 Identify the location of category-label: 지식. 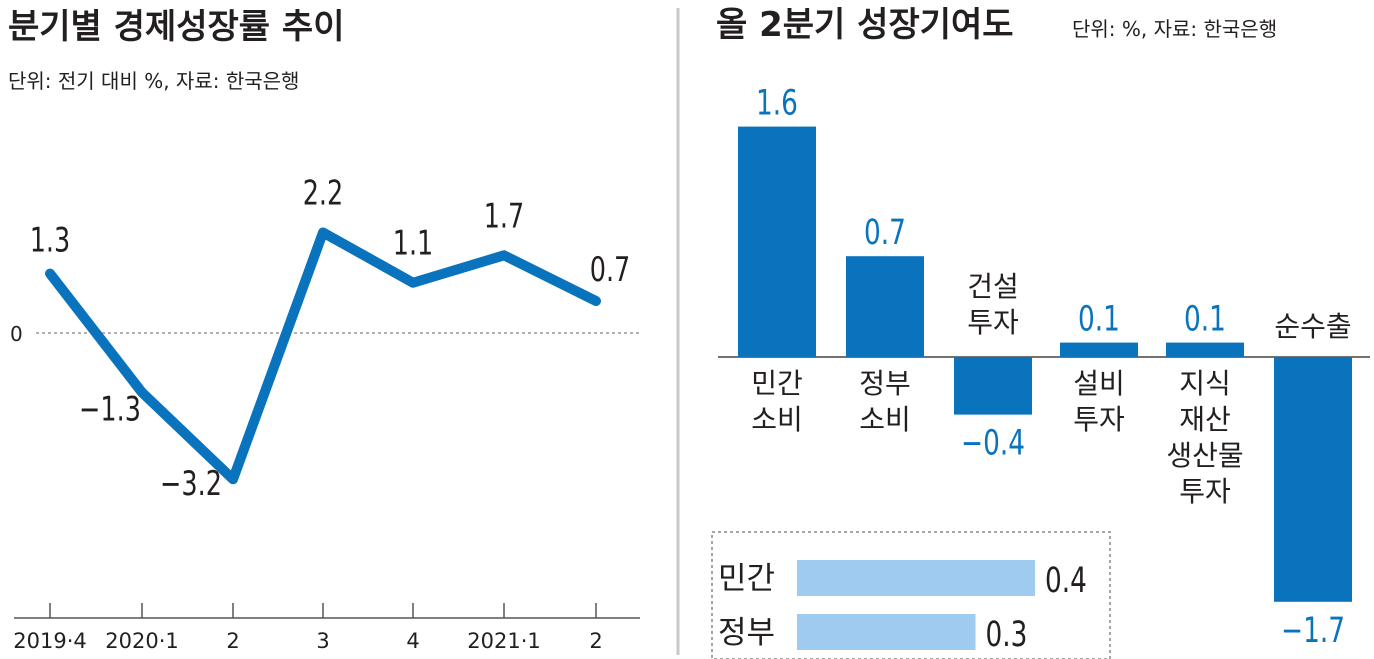
(1205, 383).